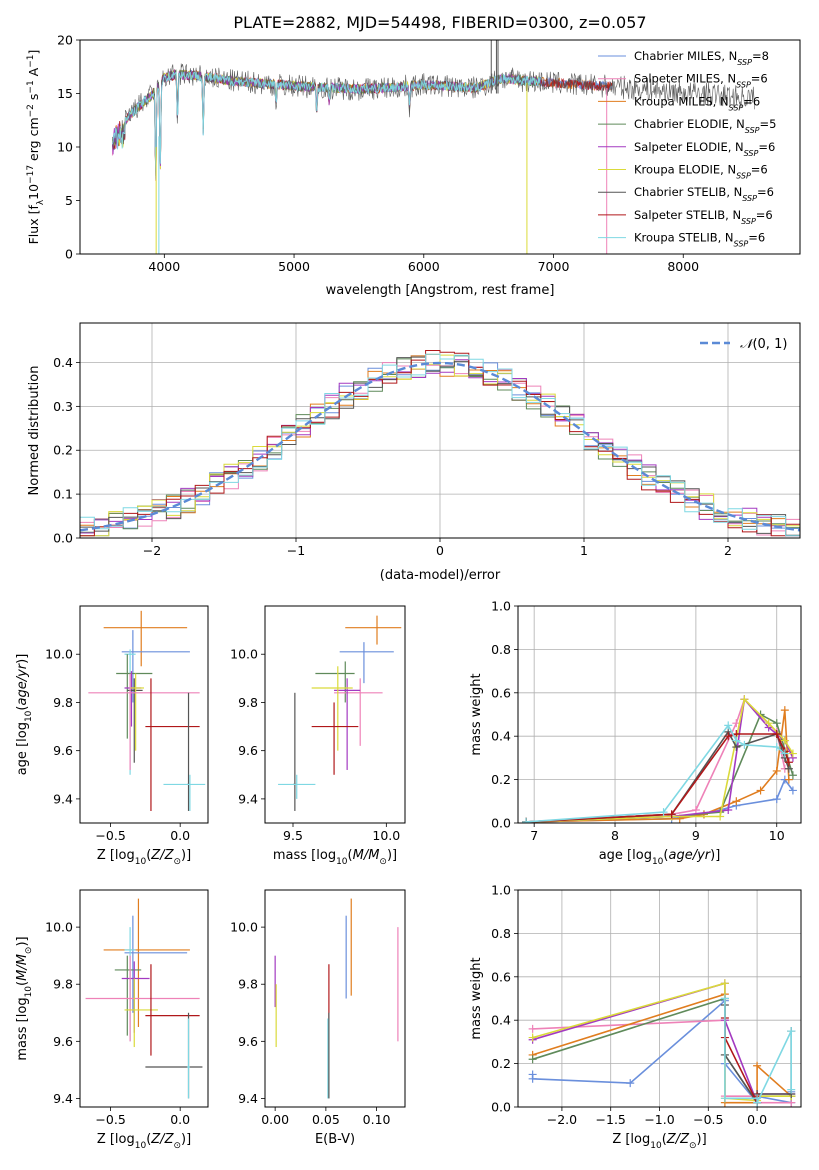 This screenshot has width=819, height=1170. I want to click on mass-vs-Z-frame, so click(144, 998).